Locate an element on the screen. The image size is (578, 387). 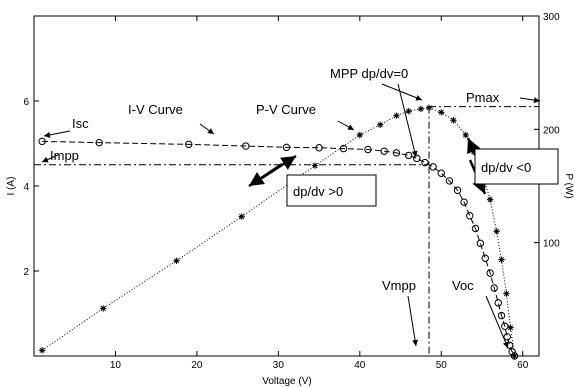
y-right-tick-label: 200 is located at coordinates (551, 130).